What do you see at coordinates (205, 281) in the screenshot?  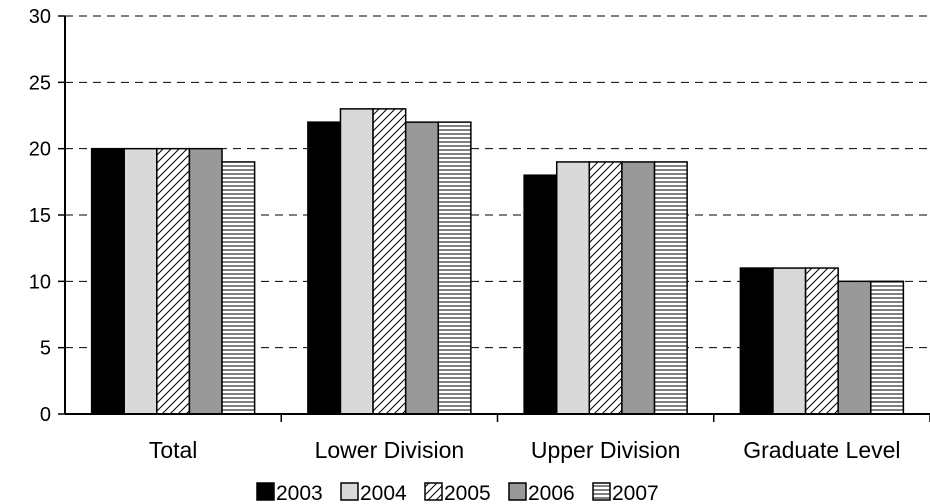 I see `bar-2006-total` at bounding box center [205, 281].